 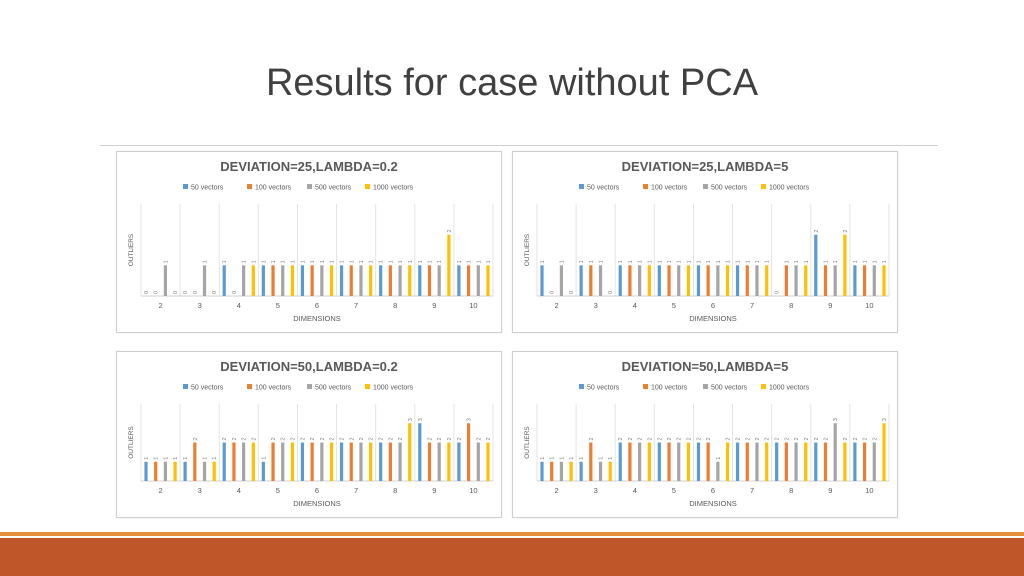 What do you see at coordinates (599, 188) in the screenshot?
I see `legend-item: 50 vectors` at bounding box center [599, 188].